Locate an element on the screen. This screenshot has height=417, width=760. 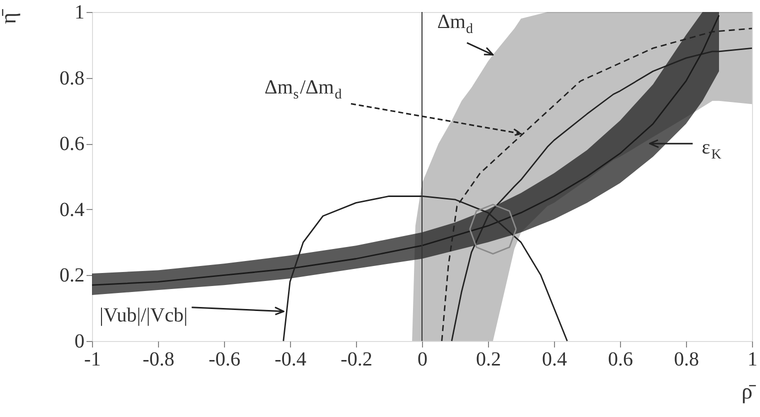
x-axis-title: ρ̄ is located at coordinates (749, 391).